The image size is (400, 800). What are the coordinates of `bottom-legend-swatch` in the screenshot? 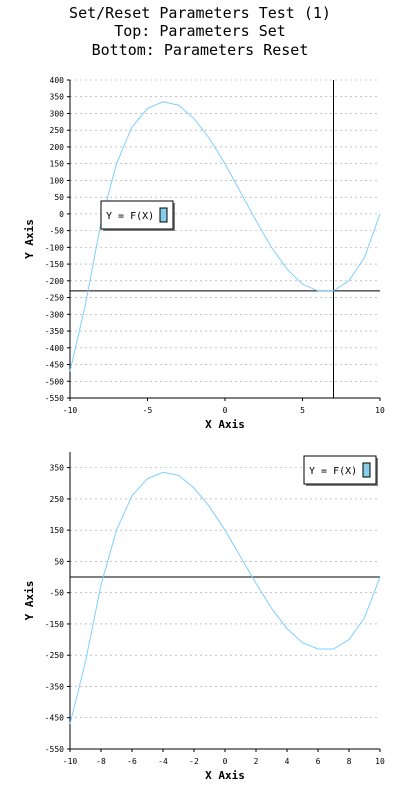 It's located at (366, 470).